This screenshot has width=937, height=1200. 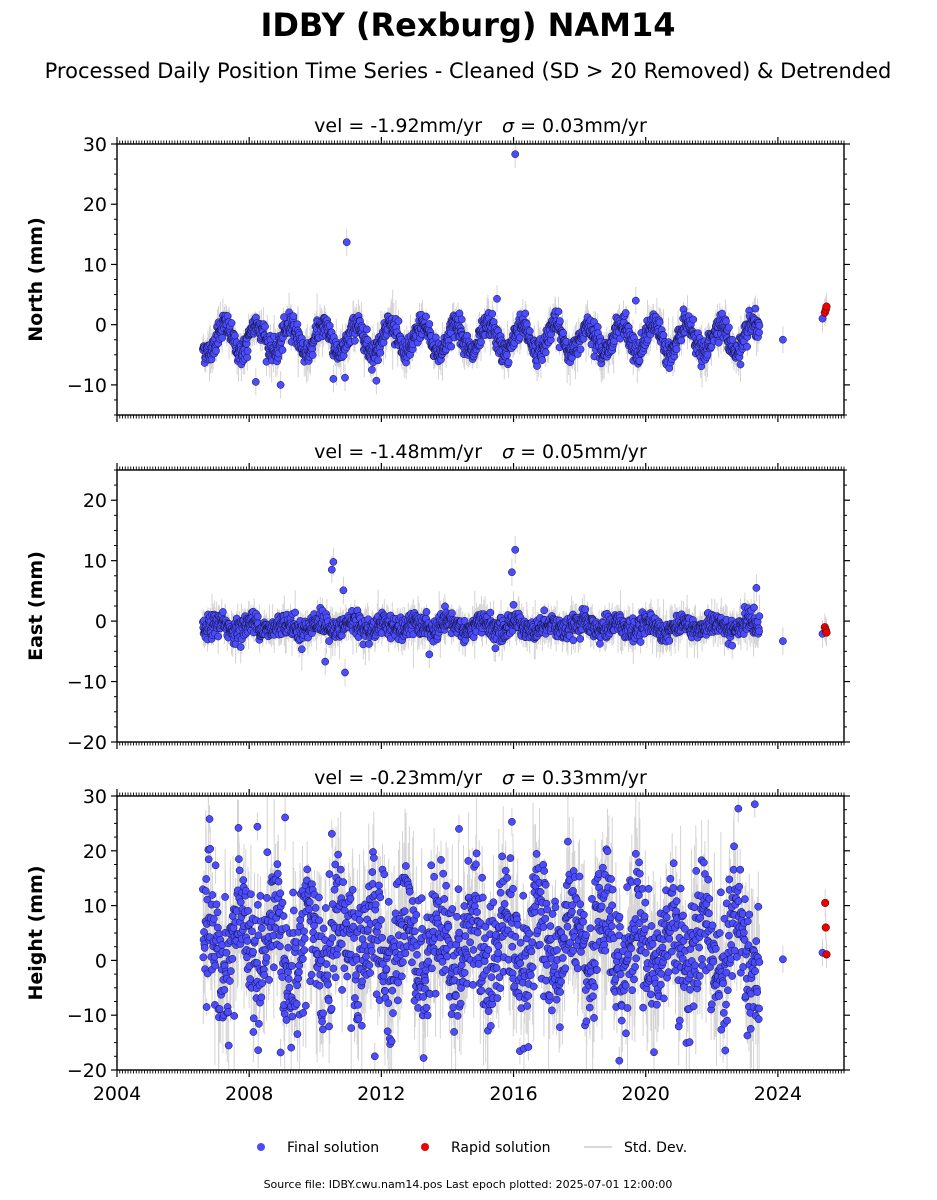 I want to click on panel-title: vel = -1.92mm/yr σ = 0.03mm/yr, so click(x=480, y=126).